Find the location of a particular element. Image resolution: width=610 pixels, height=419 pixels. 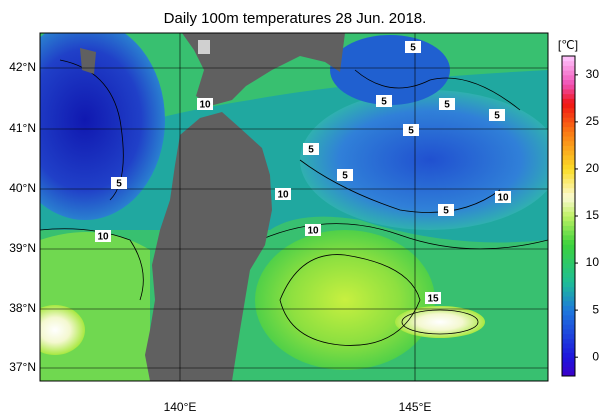

colorbar-tick-label: 5 is located at coordinates (595, 309).